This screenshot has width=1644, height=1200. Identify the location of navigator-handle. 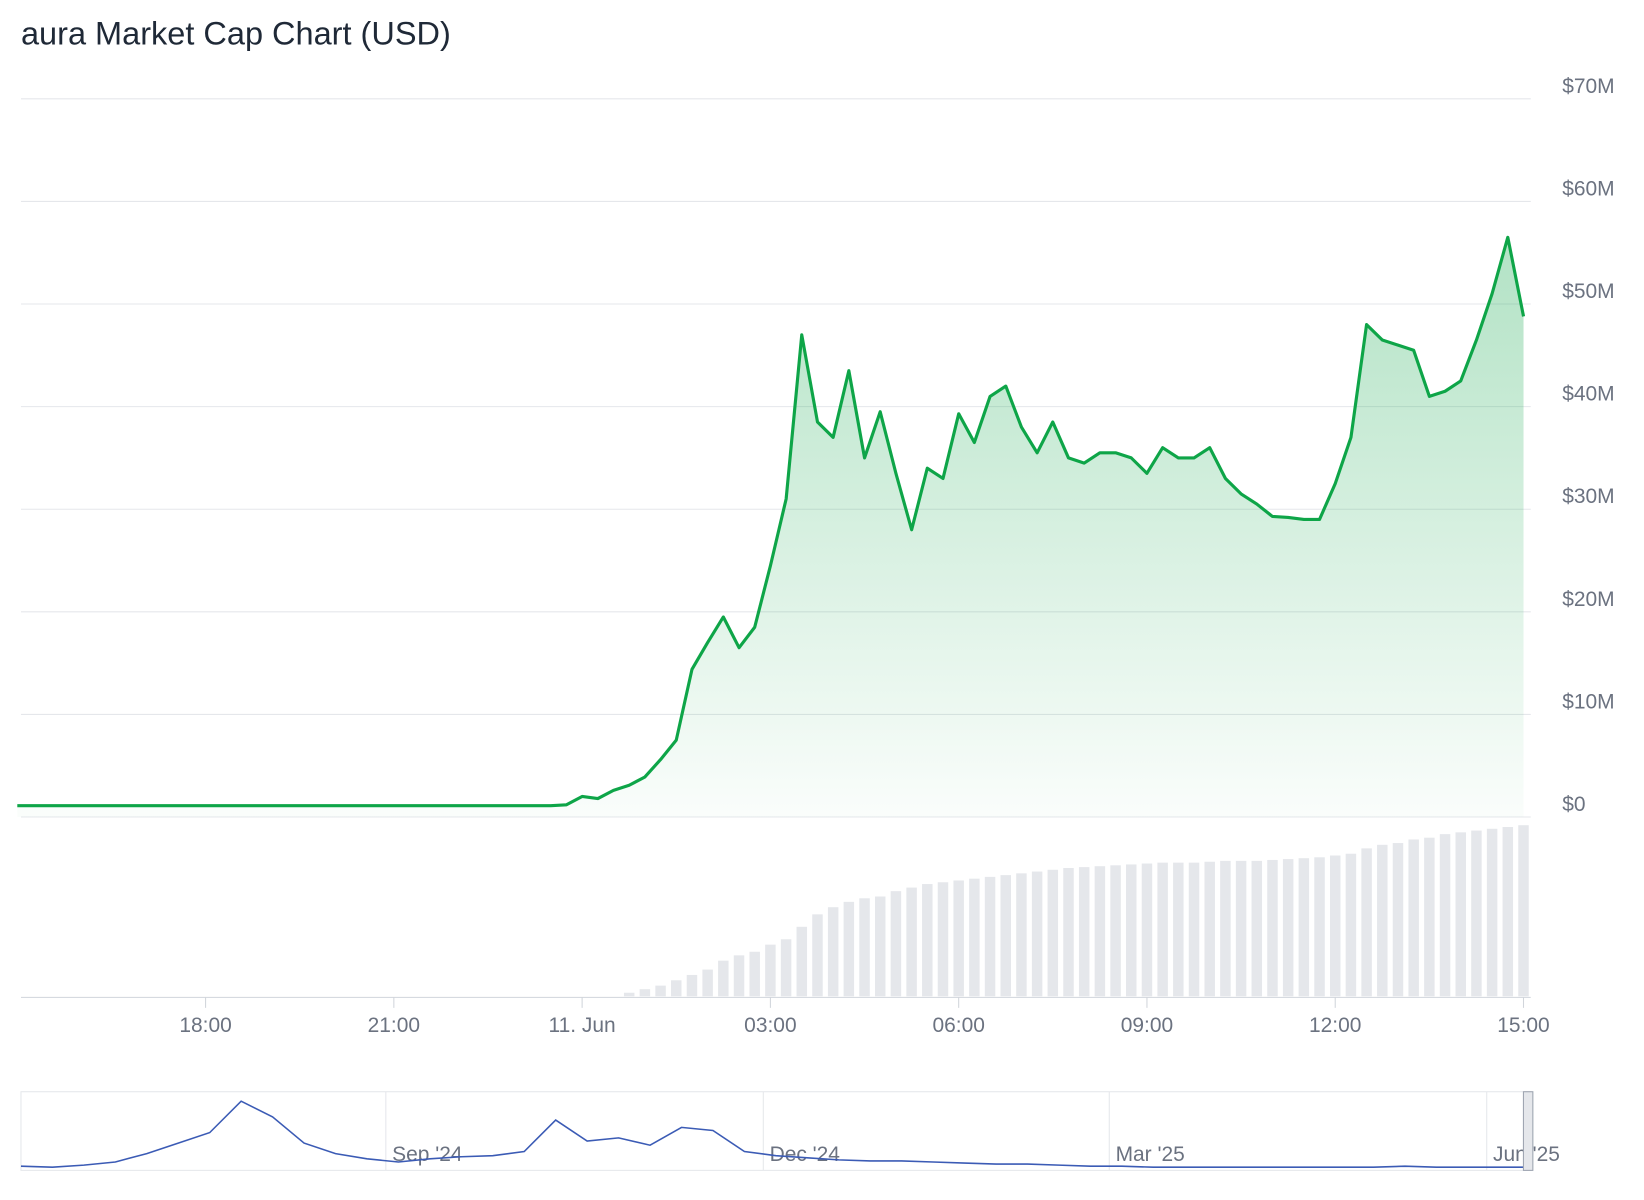
(1528, 1131).